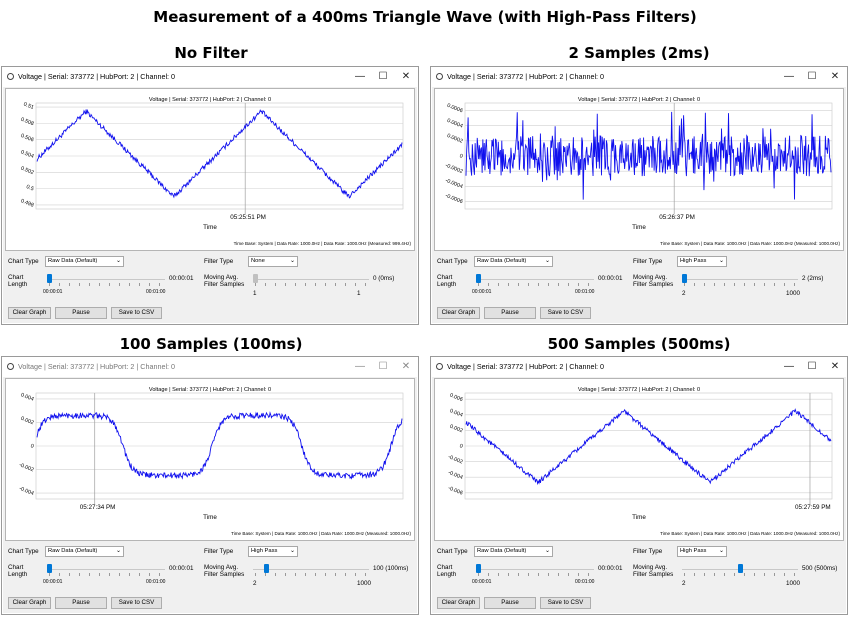  What do you see at coordinates (212, 157) in the screenshot?
I see `line-chart: 0.51 0.508 0.506 0.504 0.502 0.5 0.498` at bounding box center [212, 157].